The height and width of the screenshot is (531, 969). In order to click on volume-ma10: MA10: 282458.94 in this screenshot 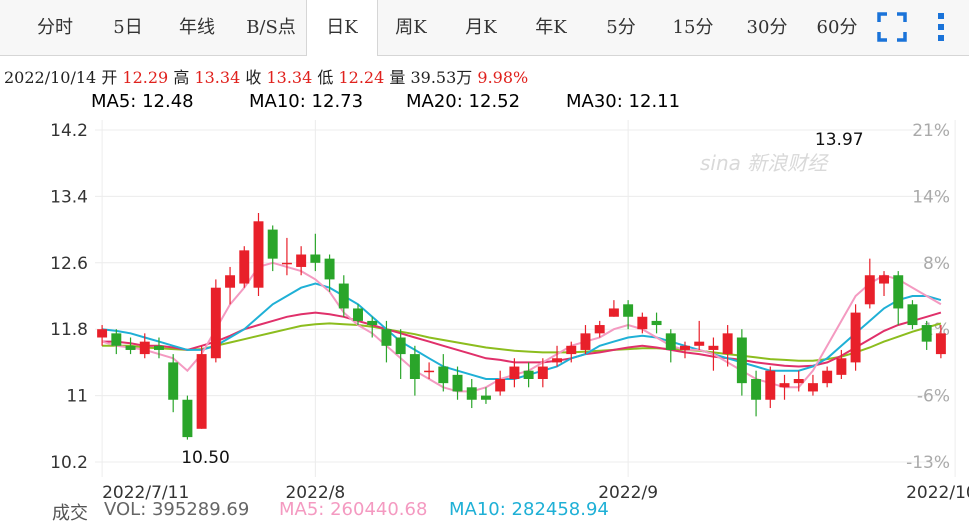, I will do `click(529, 509)`.